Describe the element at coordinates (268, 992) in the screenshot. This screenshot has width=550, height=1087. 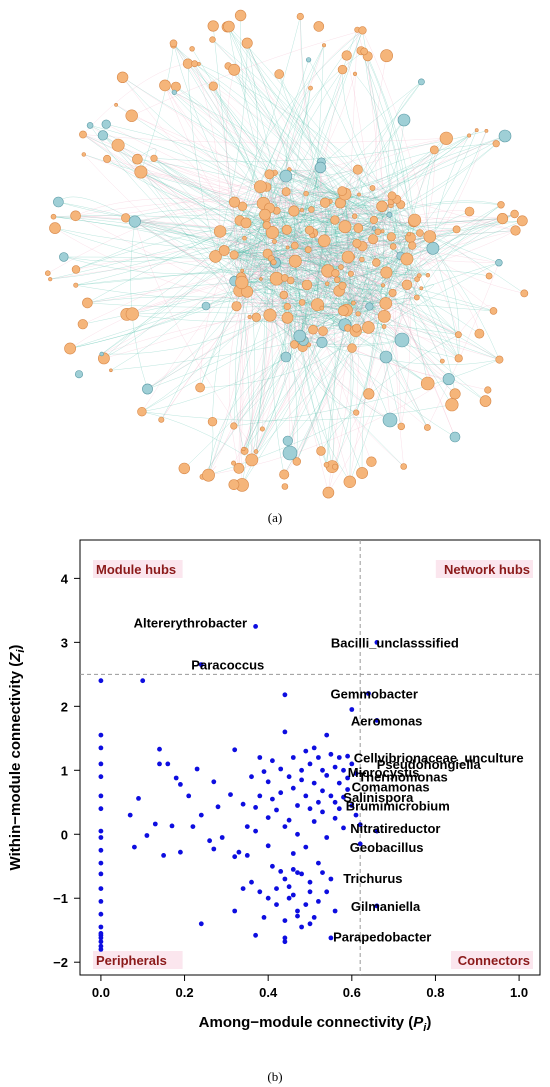
I see `x-tick-label: 0.4` at that location.